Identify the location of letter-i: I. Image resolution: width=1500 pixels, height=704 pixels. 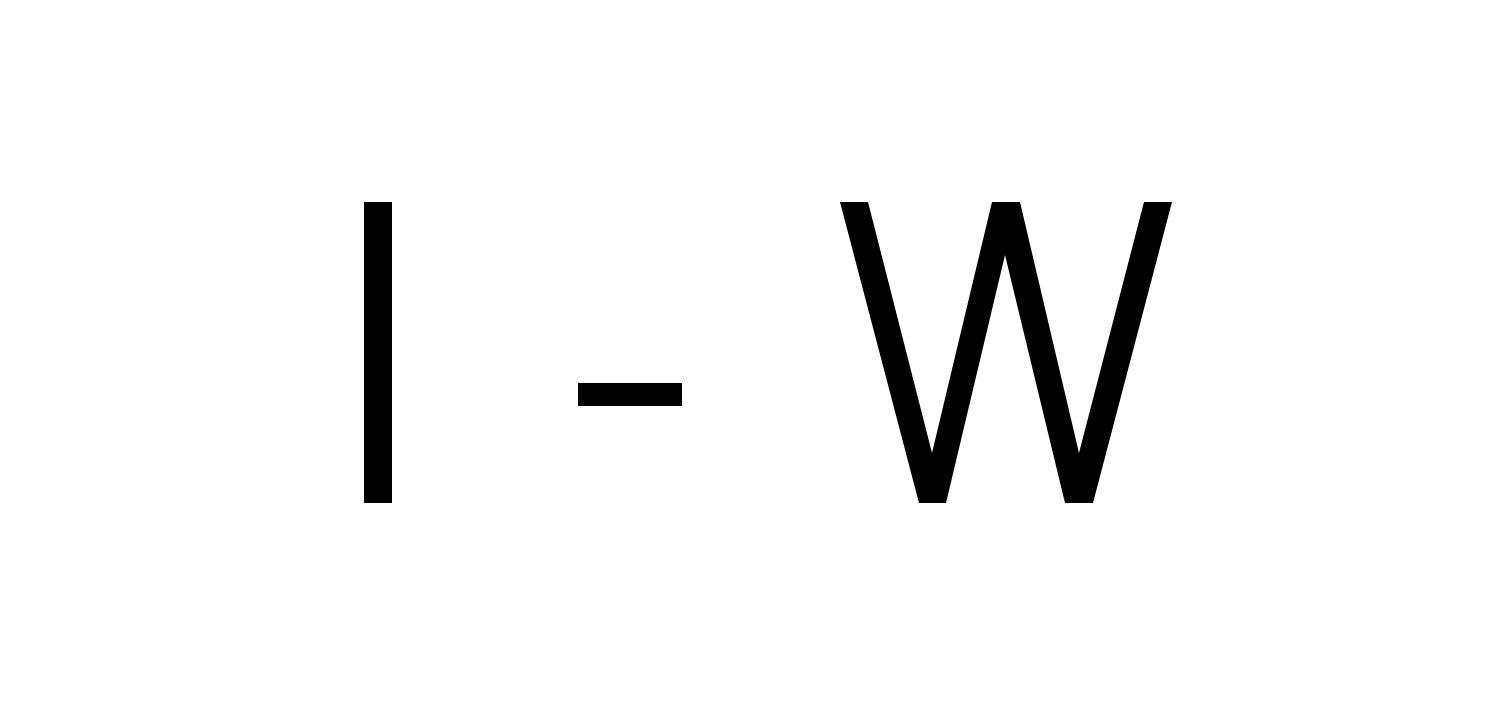
(378, 352).